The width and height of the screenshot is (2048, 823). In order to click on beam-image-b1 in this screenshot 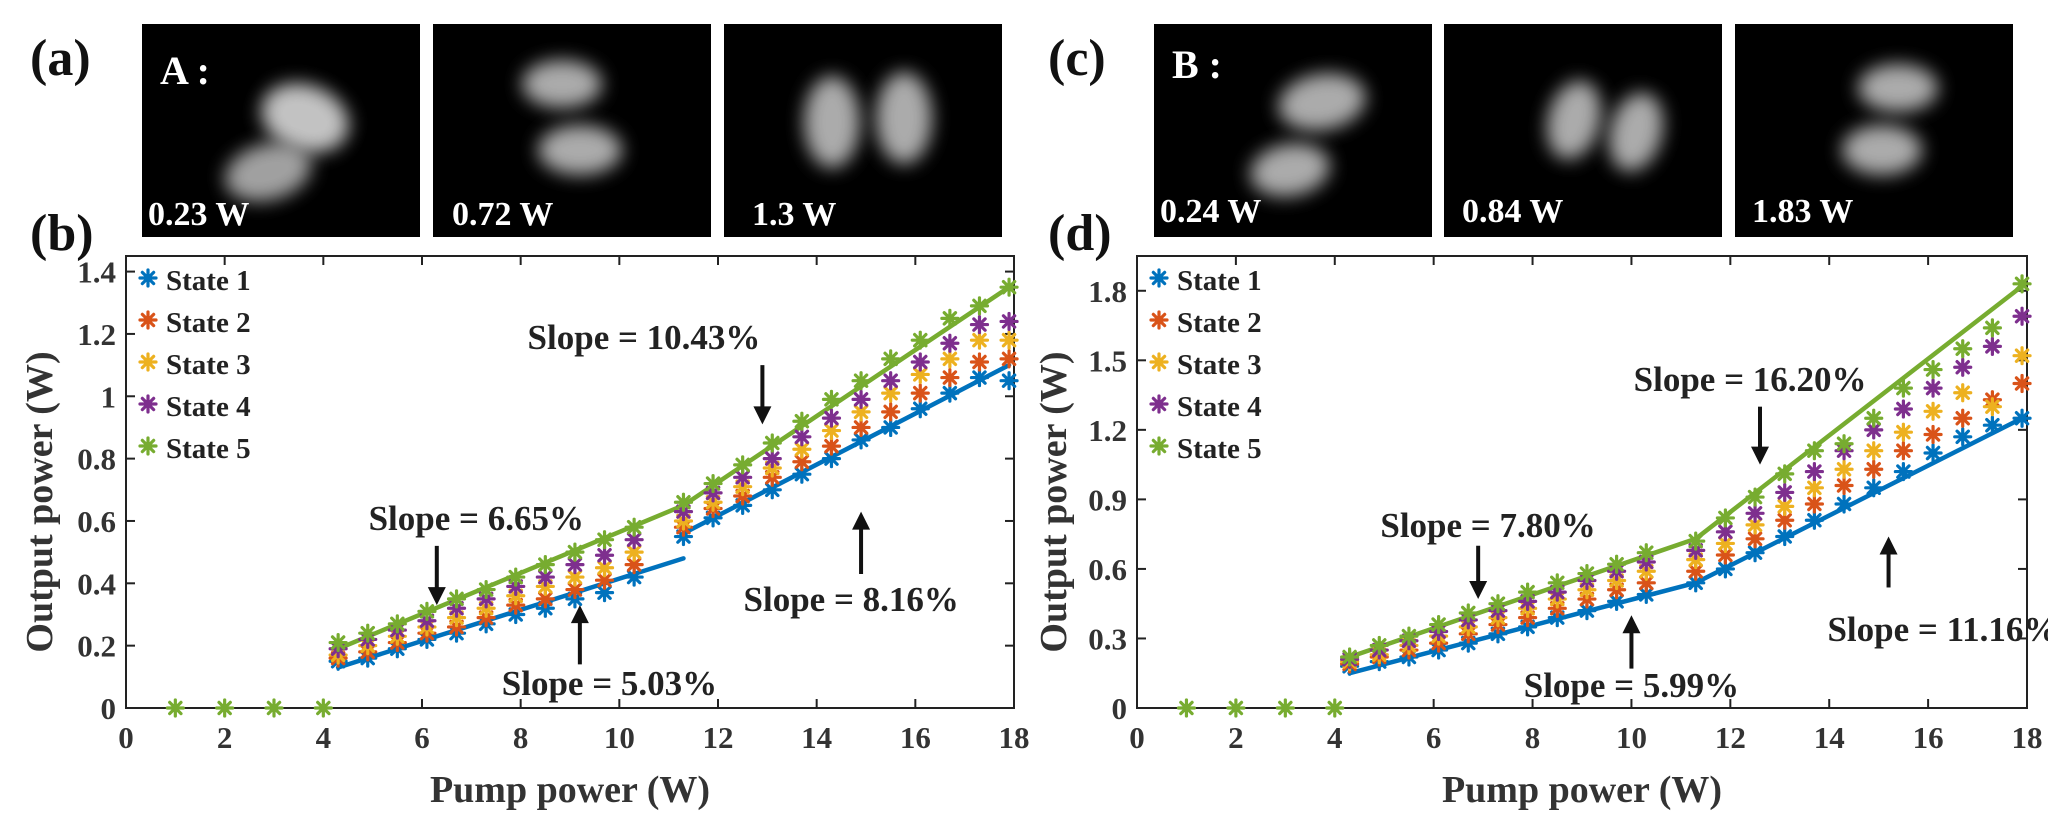, I will do `click(1293, 130)`.